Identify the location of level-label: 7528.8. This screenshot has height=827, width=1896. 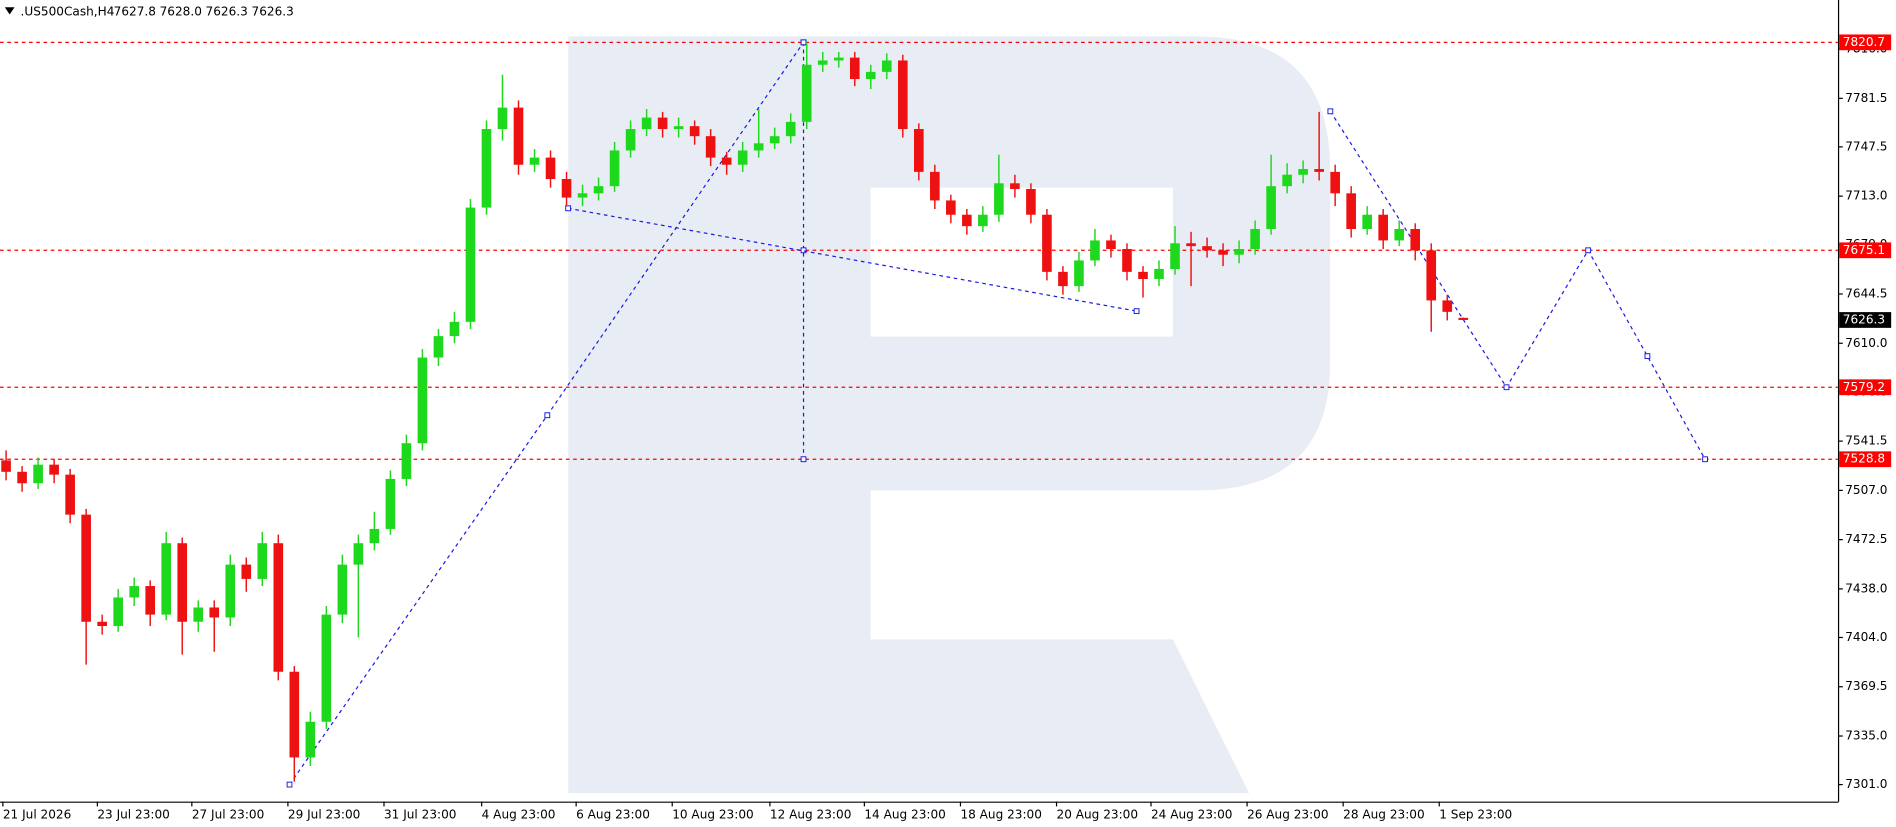
(1864, 459).